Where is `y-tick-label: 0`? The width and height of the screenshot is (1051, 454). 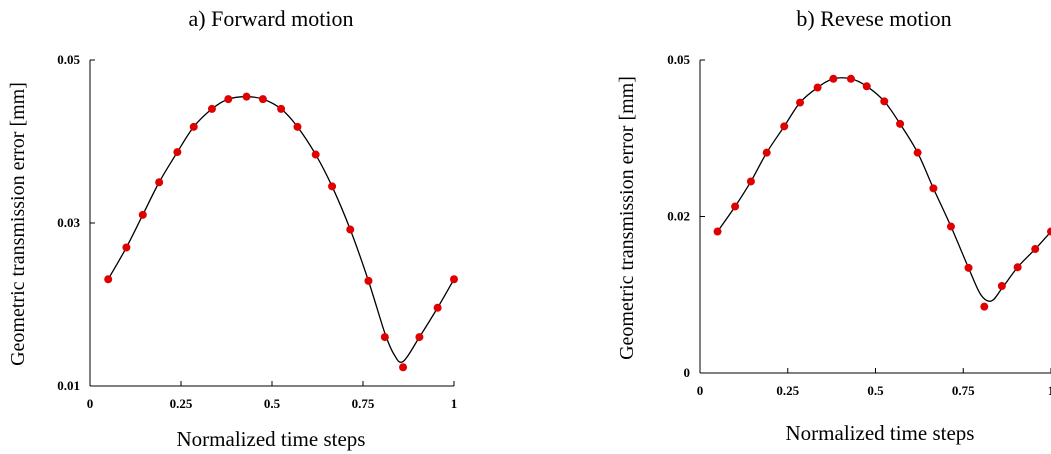 y-tick-label: 0 is located at coordinates (687, 372).